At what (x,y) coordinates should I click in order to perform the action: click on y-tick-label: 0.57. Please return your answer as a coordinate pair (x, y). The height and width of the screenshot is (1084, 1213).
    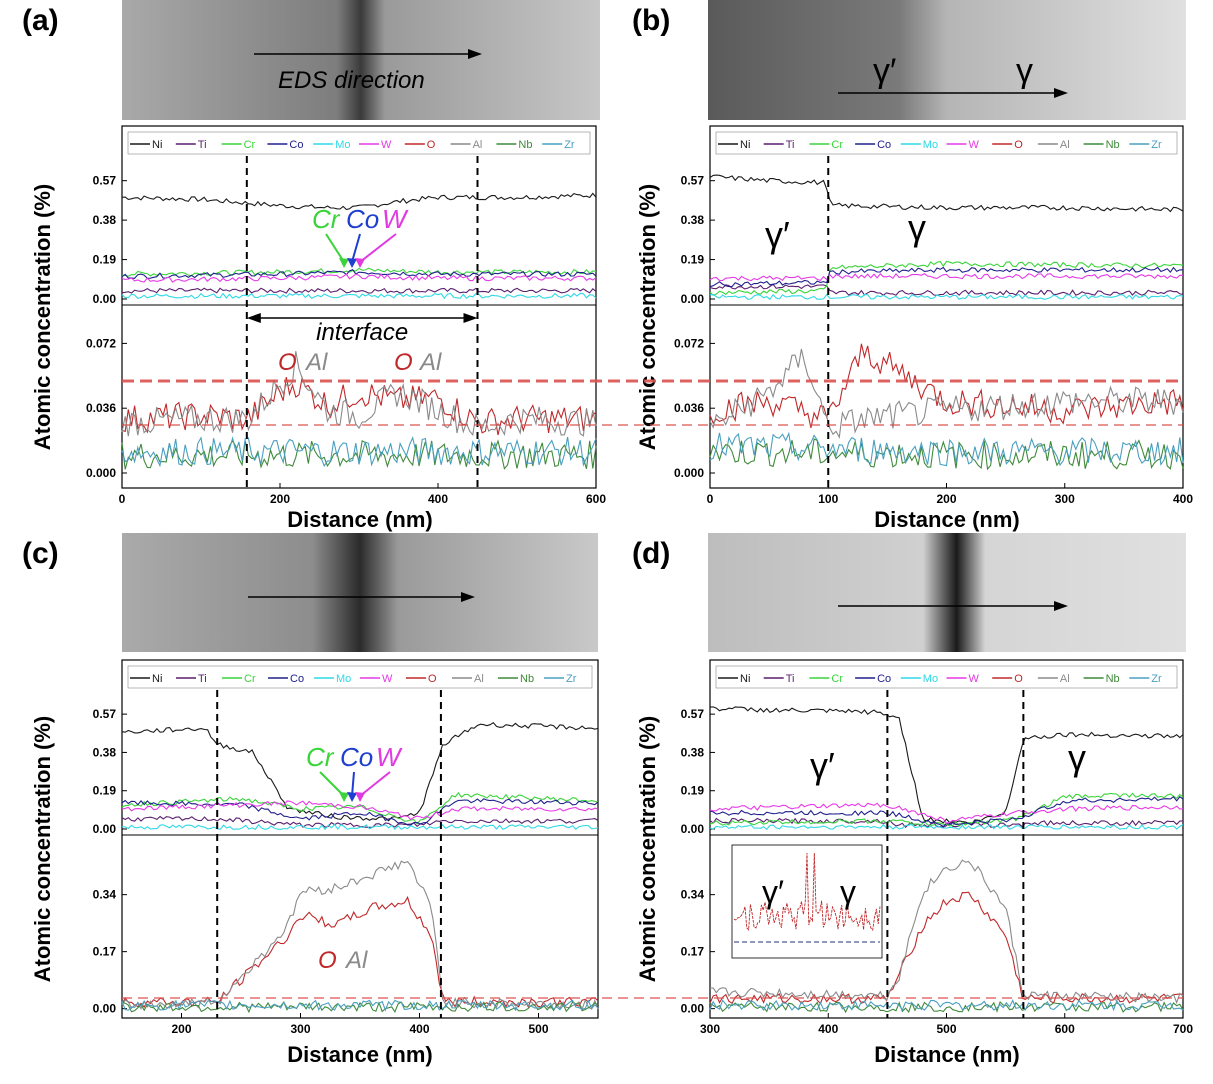
    Looking at the image, I should click on (693, 181).